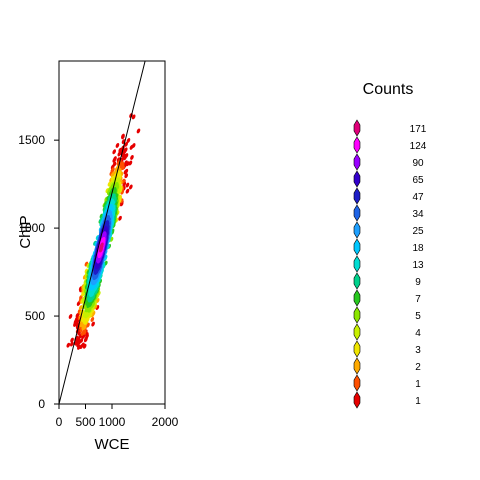  Describe the element at coordinates (35, 316) in the screenshot. I see `y-tick-label: 500` at that location.